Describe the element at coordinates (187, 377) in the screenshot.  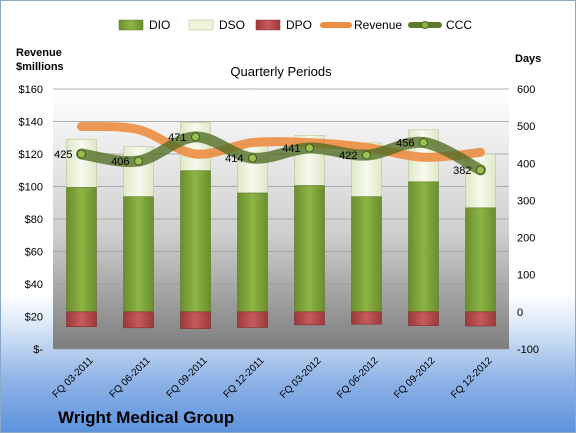
I see `x-tick-label: FQ 09-2011` at that location.